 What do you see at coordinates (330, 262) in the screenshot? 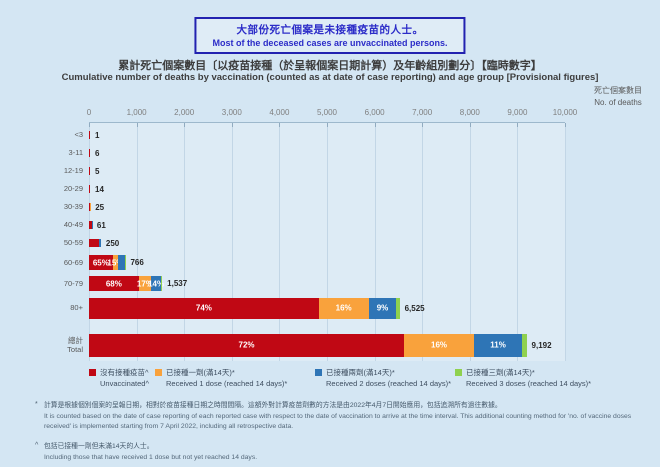
I see `table-row: 60-69 65% 15% 766` at bounding box center [330, 262].